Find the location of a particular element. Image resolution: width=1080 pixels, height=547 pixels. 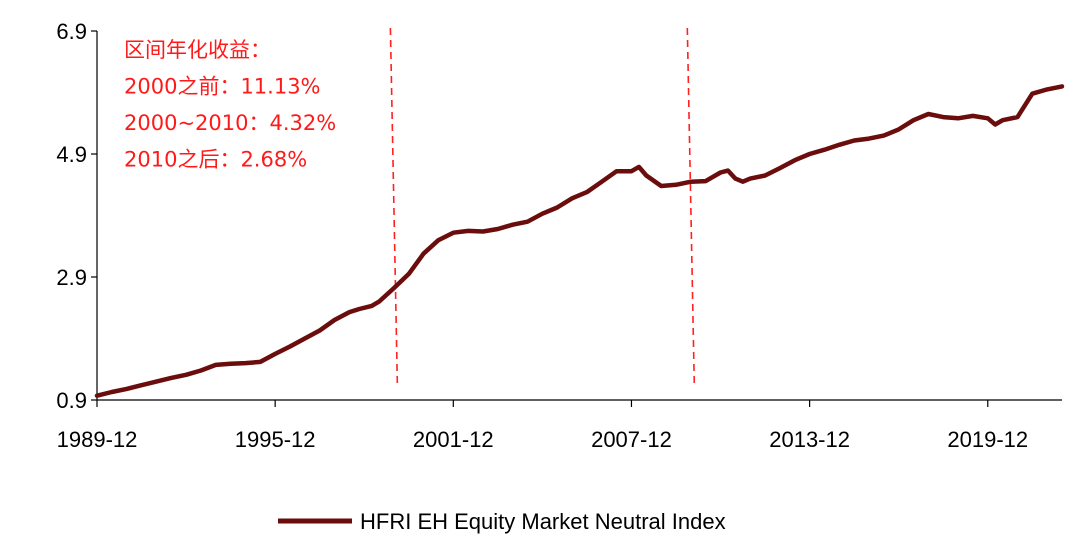

annotation-line: 2000之前：11.13% is located at coordinates (222, 87).